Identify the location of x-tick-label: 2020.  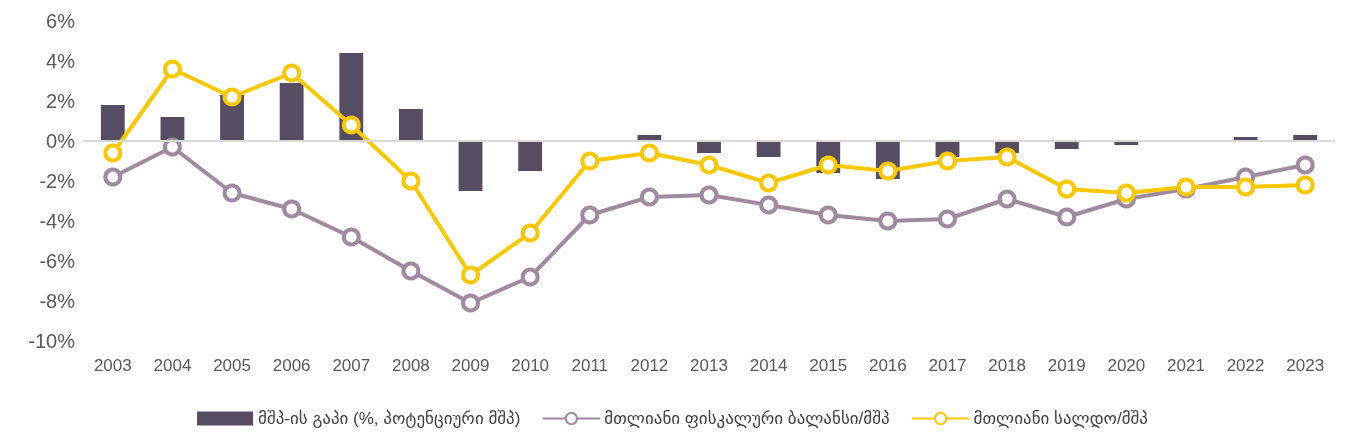
(1126, 365).